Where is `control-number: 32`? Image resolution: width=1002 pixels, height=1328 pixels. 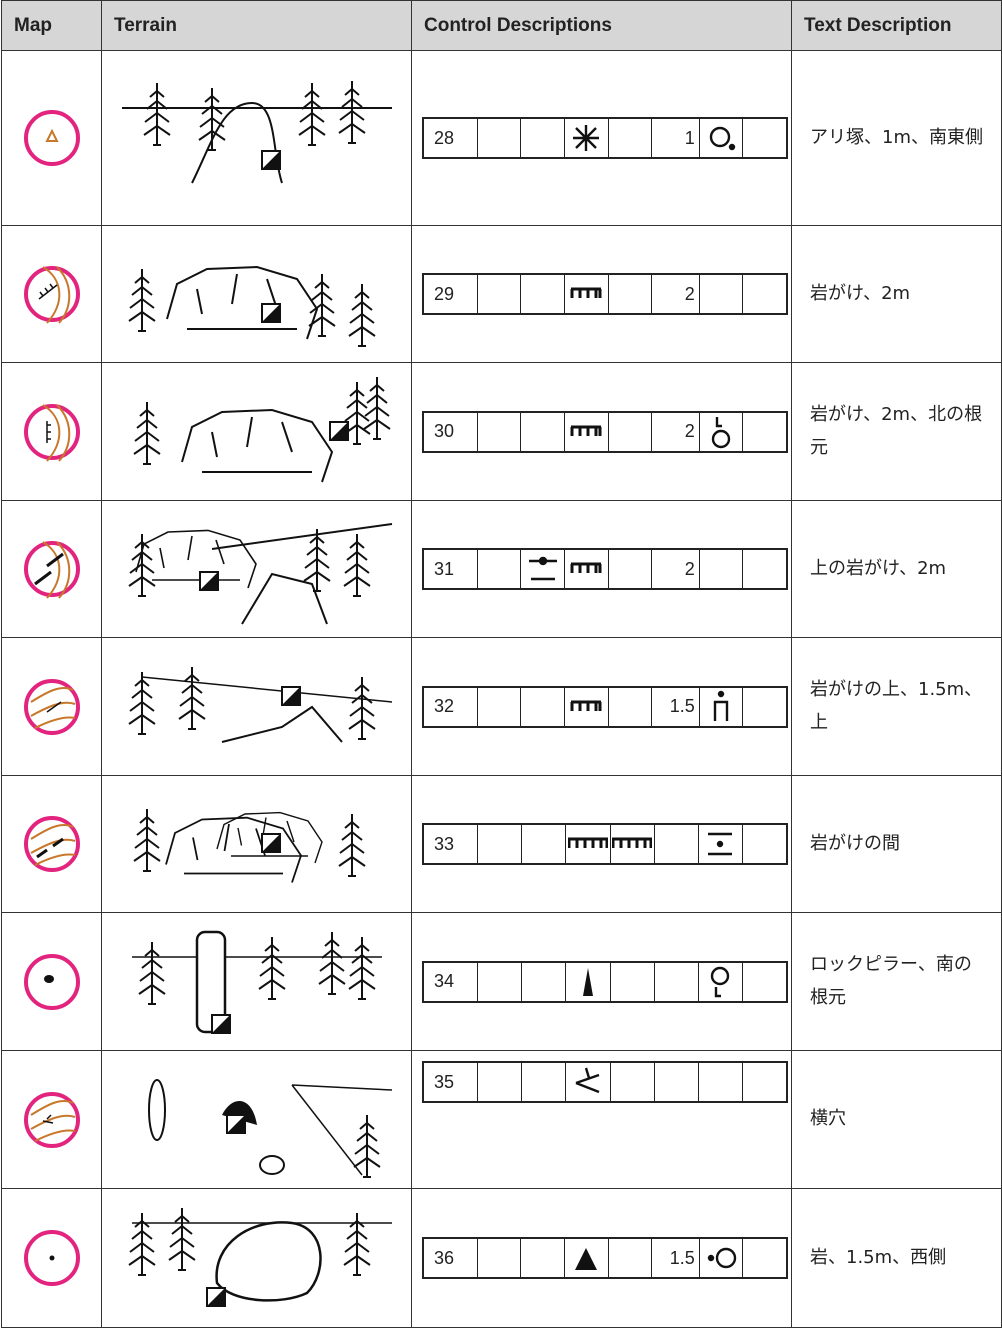
control-number: 32 is located at coordinates (444, 706).